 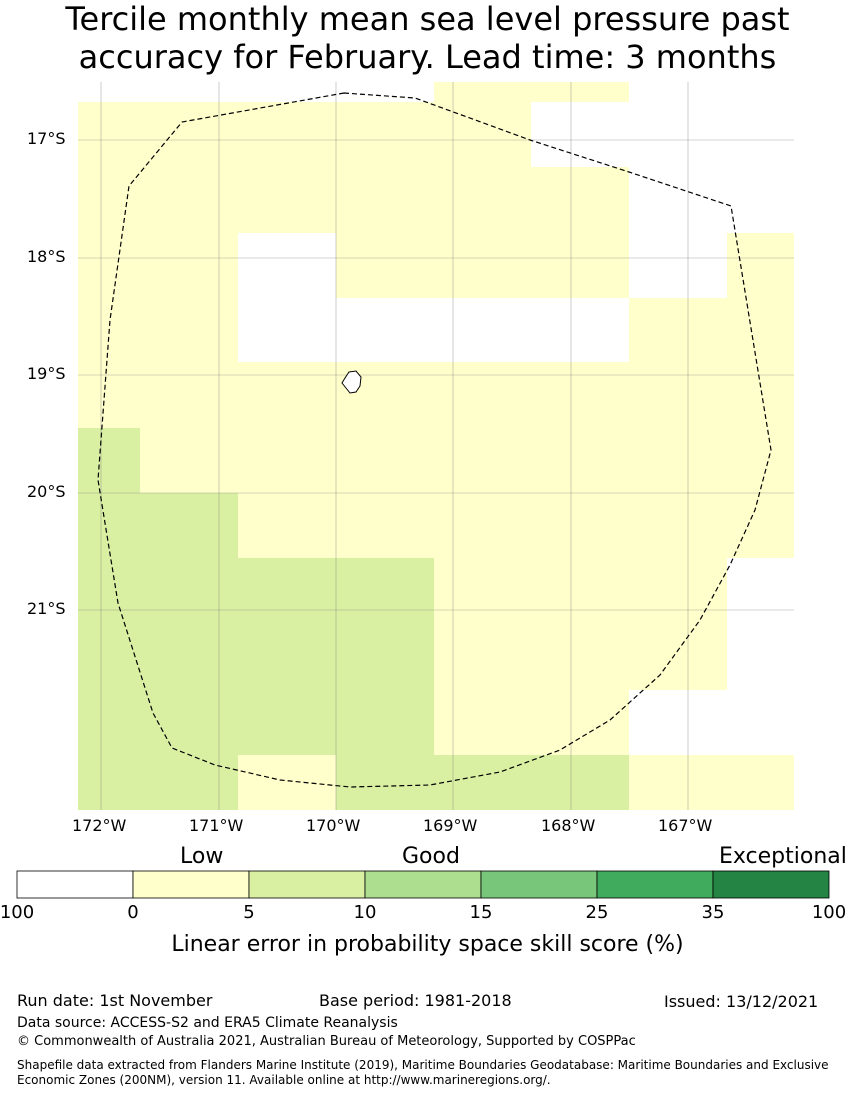 I want to click on lon-label-171w: 171°W, so click(x=216, y=825).